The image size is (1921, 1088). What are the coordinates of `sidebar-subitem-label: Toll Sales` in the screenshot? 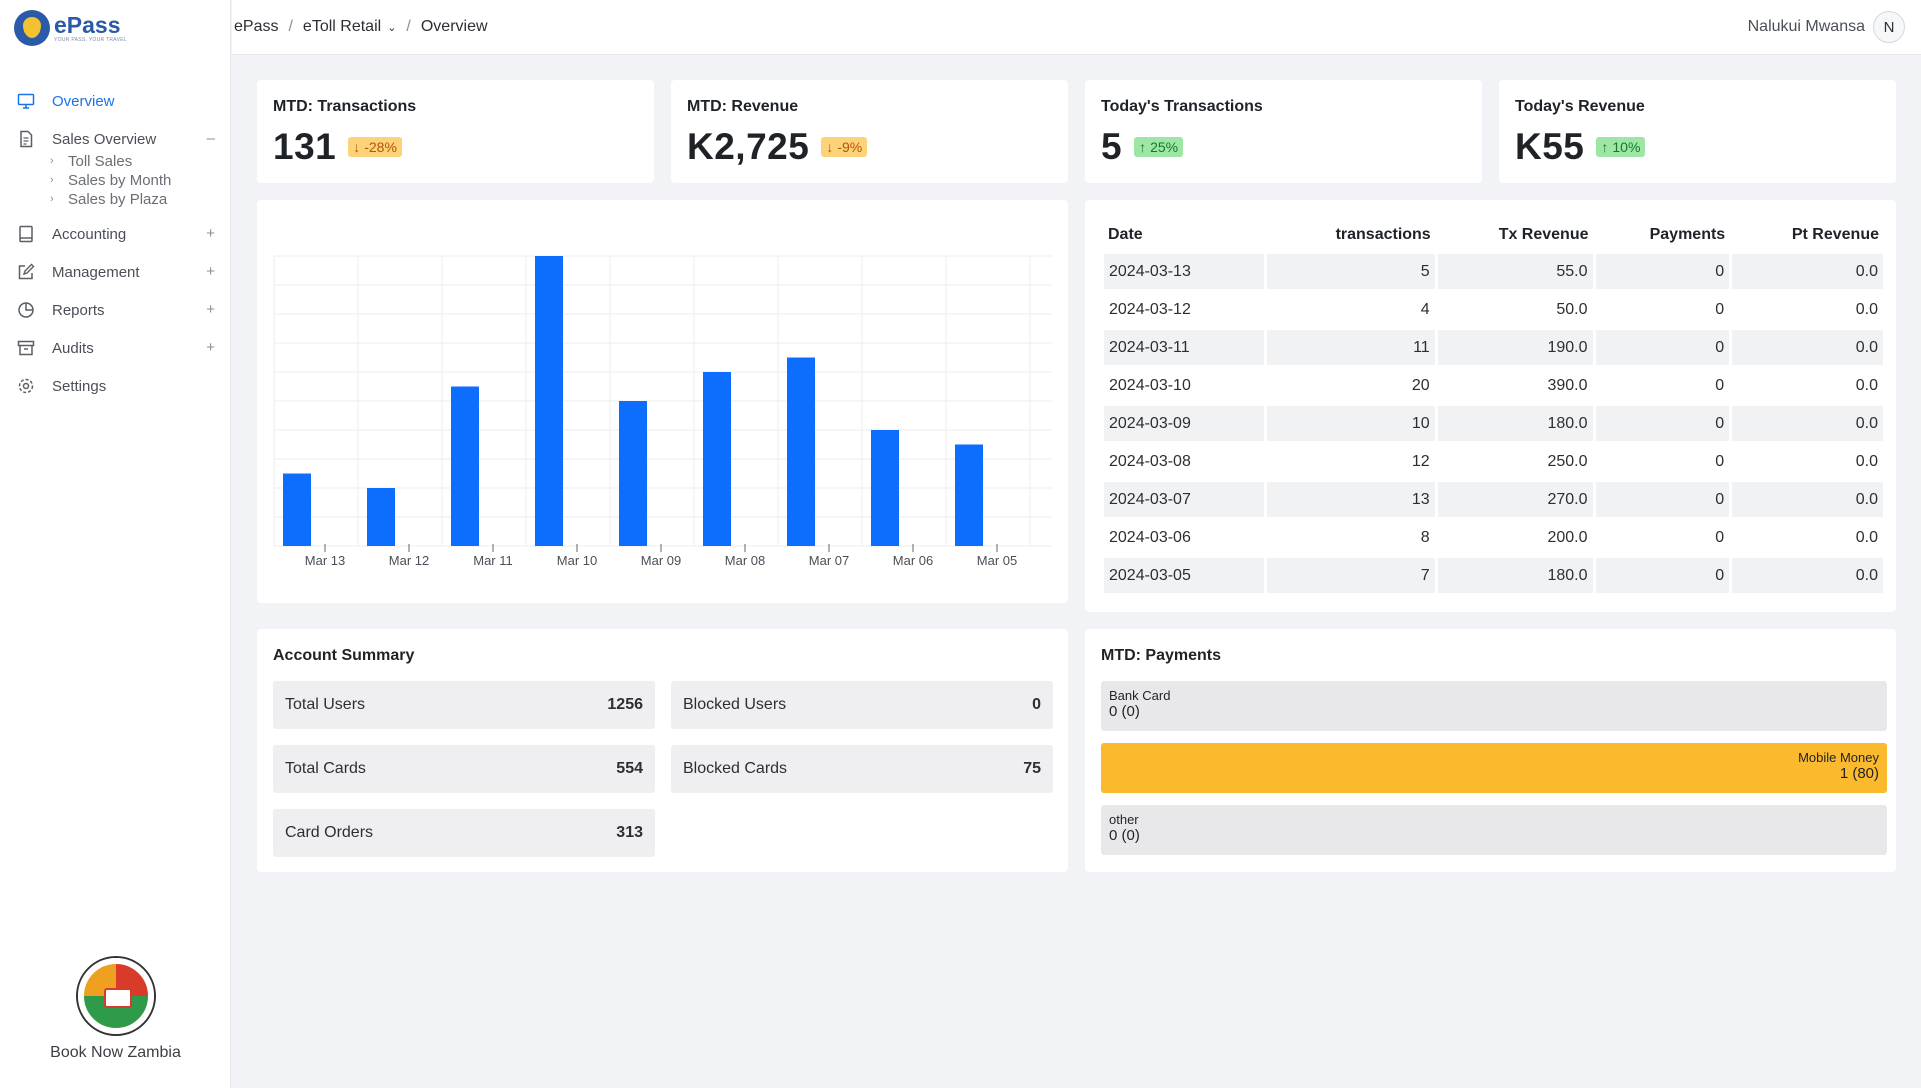 It's located at (100, 161).